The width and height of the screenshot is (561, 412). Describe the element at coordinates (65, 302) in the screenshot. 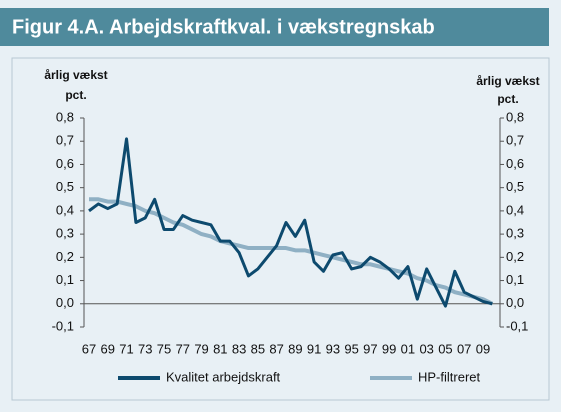

I see `y-tick-label: 0,0` at that location.